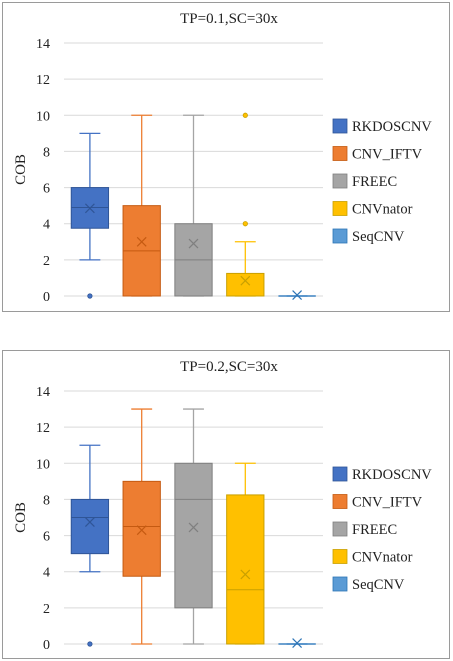 The height and width of the screenshot is (661, 453). Describe the element at coordinates (229, 367) in the screenshot. I see `chart-title: TP=0.2,SC=30x` at that location.